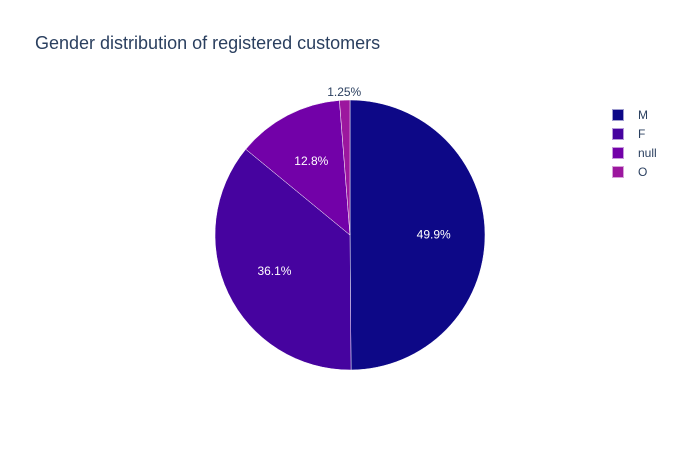 The width and height of the screenshot is (700, 450). I want to click on legend-item-m: M, so click(634, 114).